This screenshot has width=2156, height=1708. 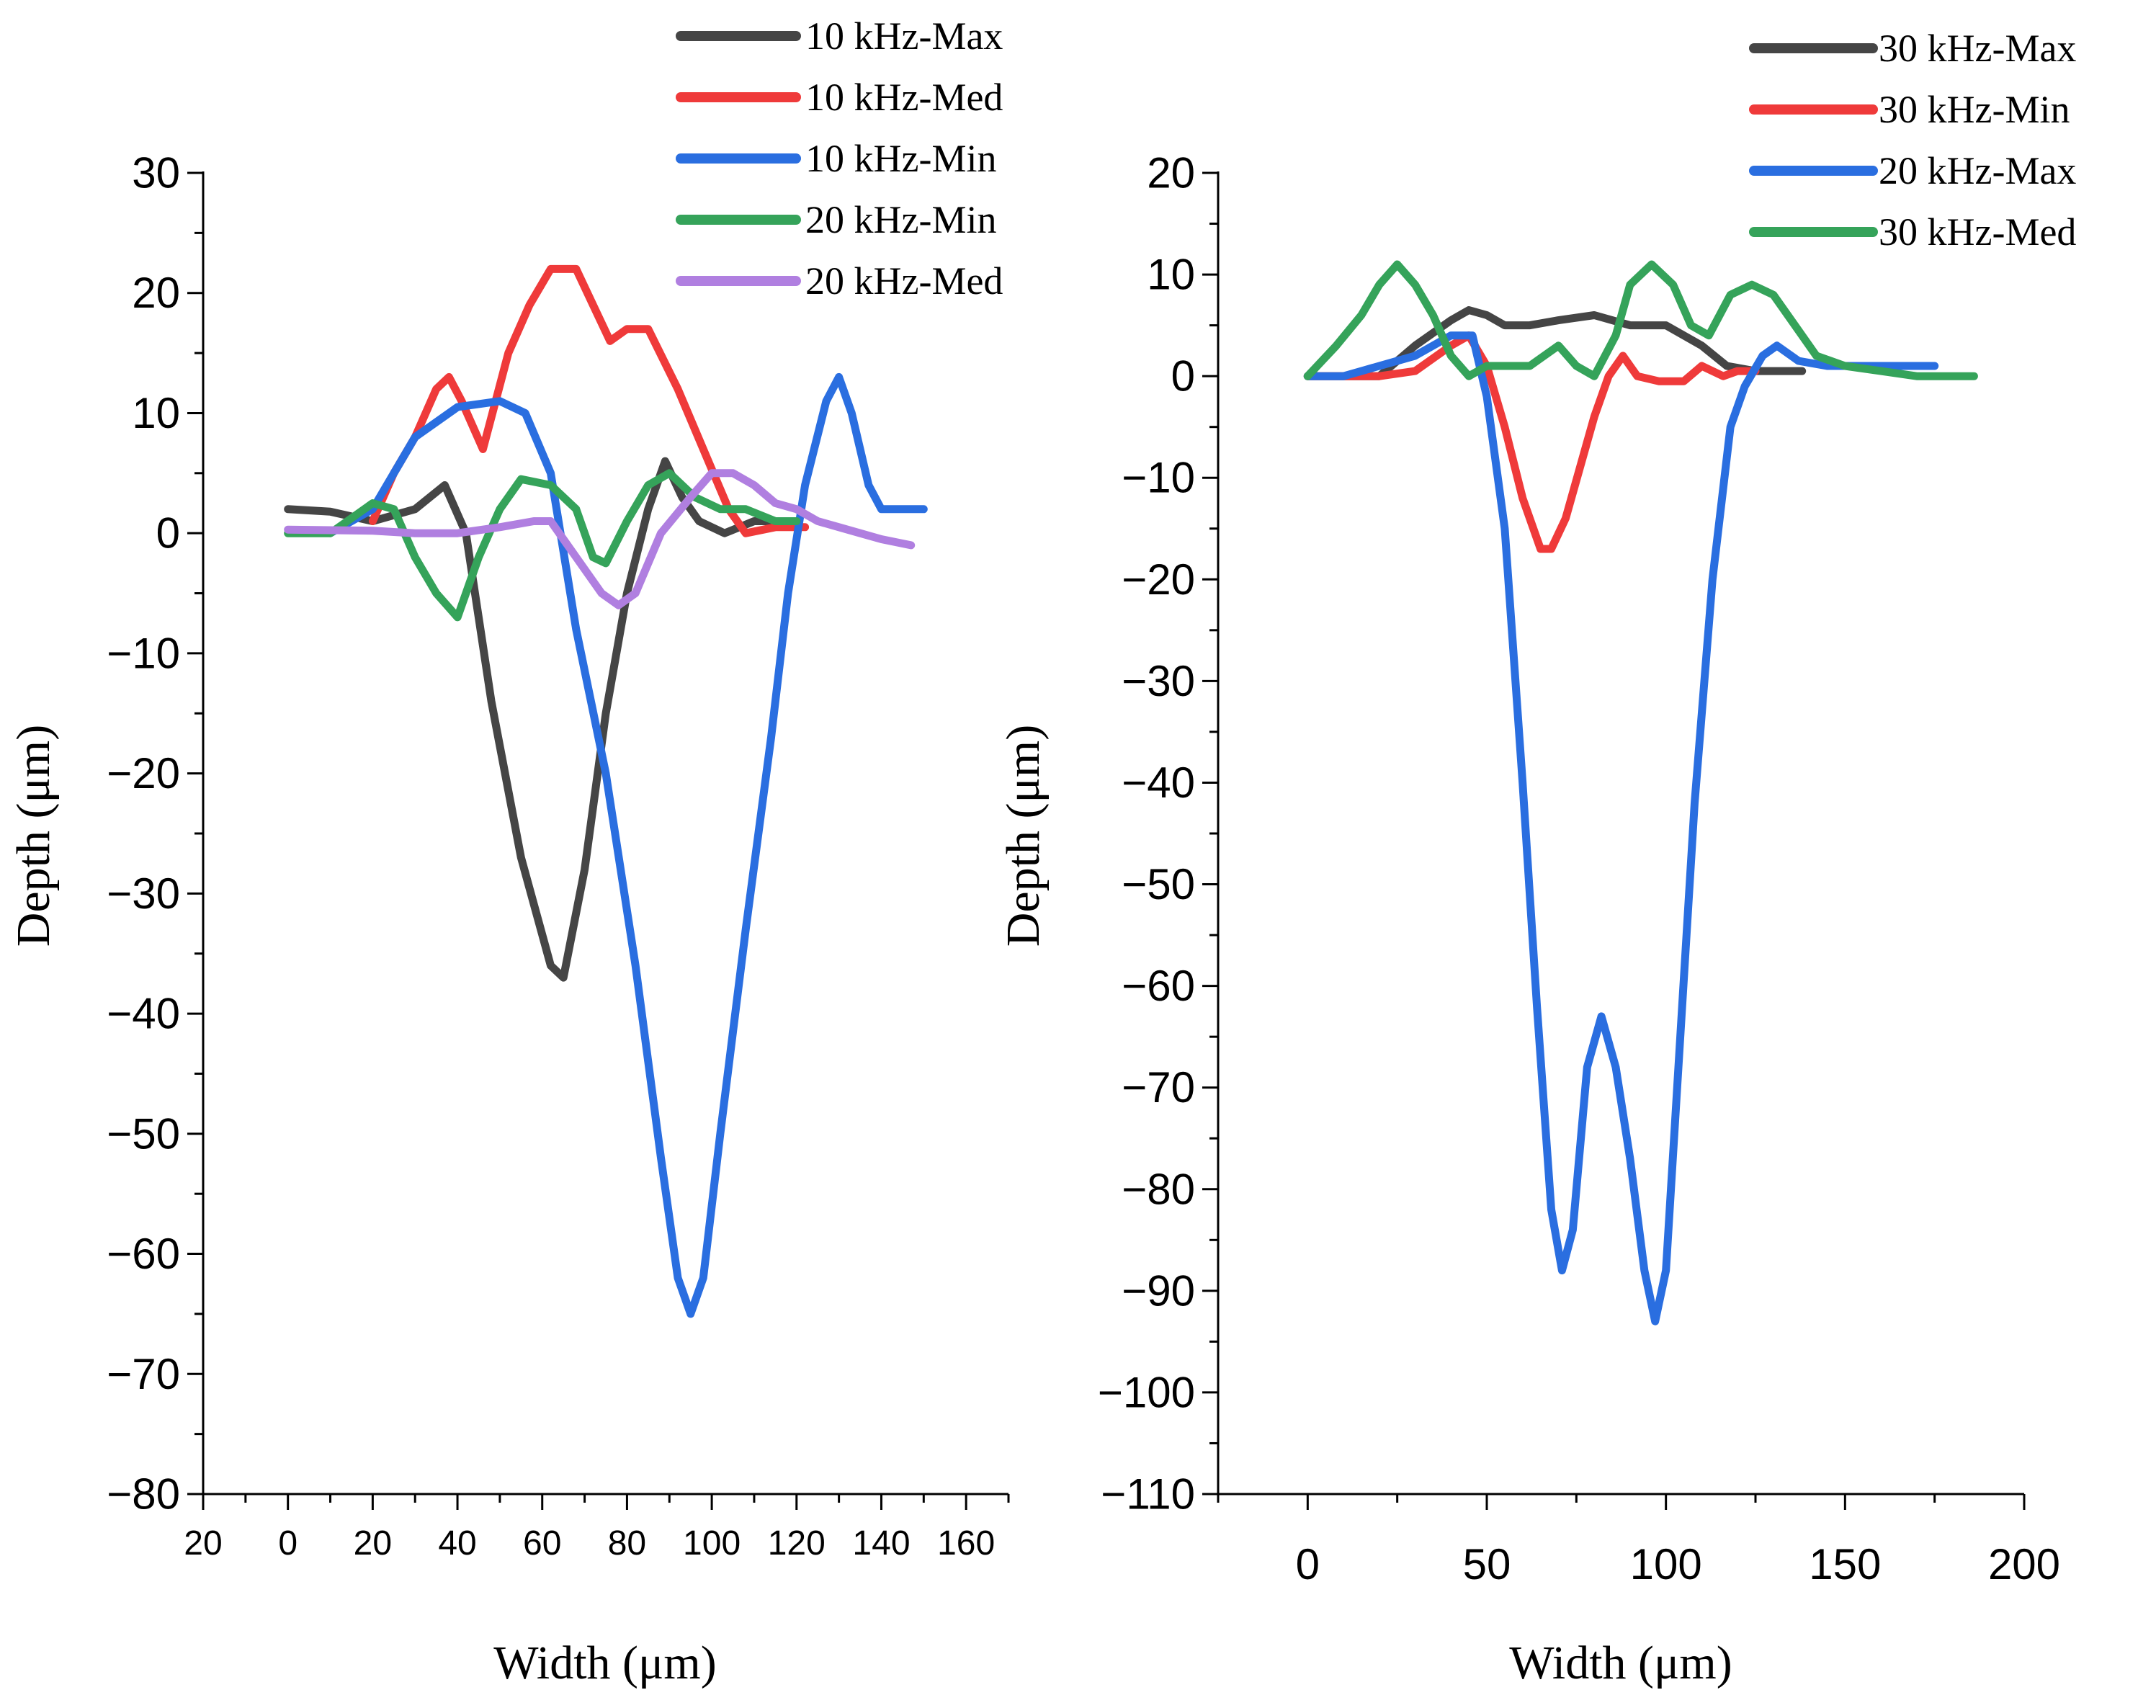 I want to click on right-y-tick-label: −110, so click(x=1148, y=1494).